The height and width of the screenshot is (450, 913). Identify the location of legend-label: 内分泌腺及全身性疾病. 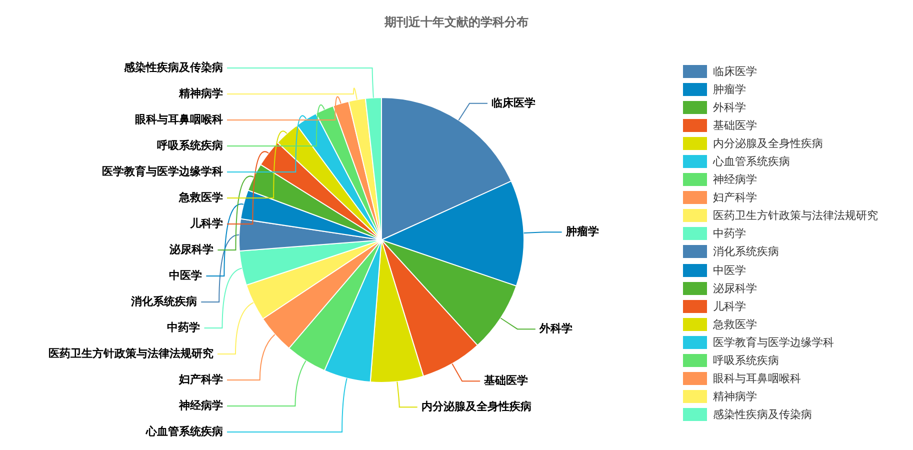
(768, 143).